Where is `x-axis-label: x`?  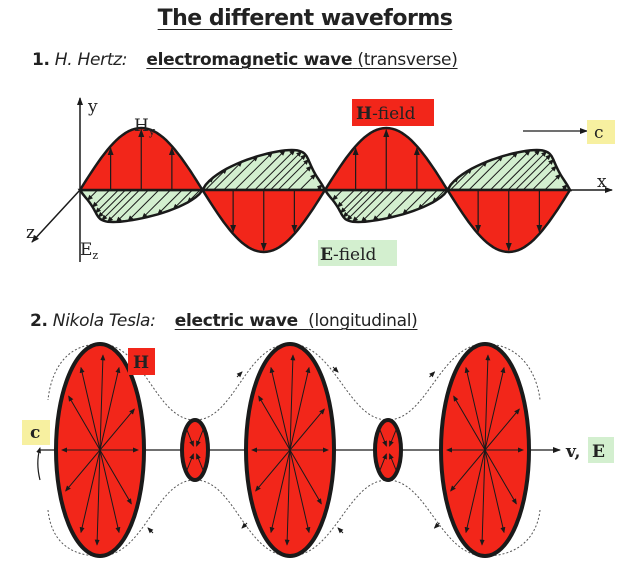 x-axis-label: x is located at coordinates (602, 182).